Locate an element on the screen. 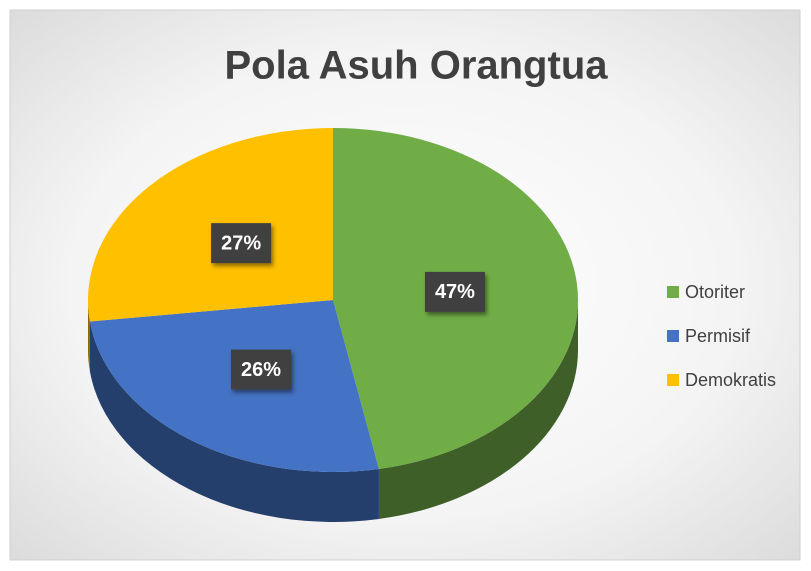 The height and width of the screenshot is (571, 811). legend-label: Demokratis is located at coordinates (730, 380).